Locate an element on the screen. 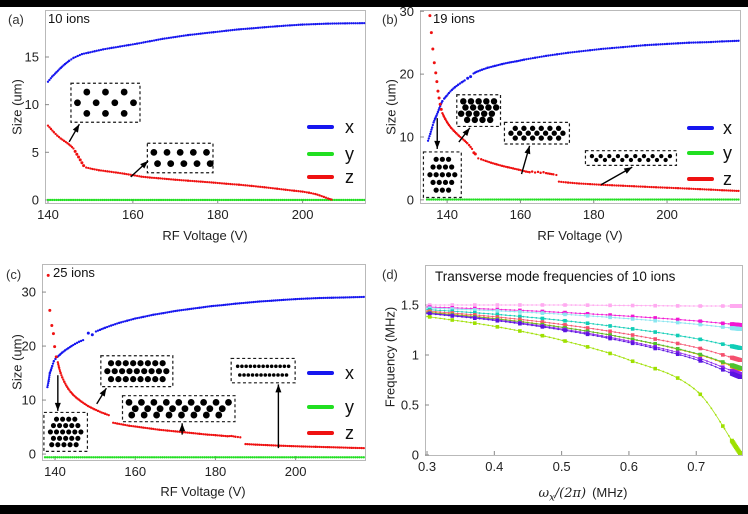 The width and height of the screenshot is (748, 514). panel-c-tag: (c) is located at coordinates (14, 274).